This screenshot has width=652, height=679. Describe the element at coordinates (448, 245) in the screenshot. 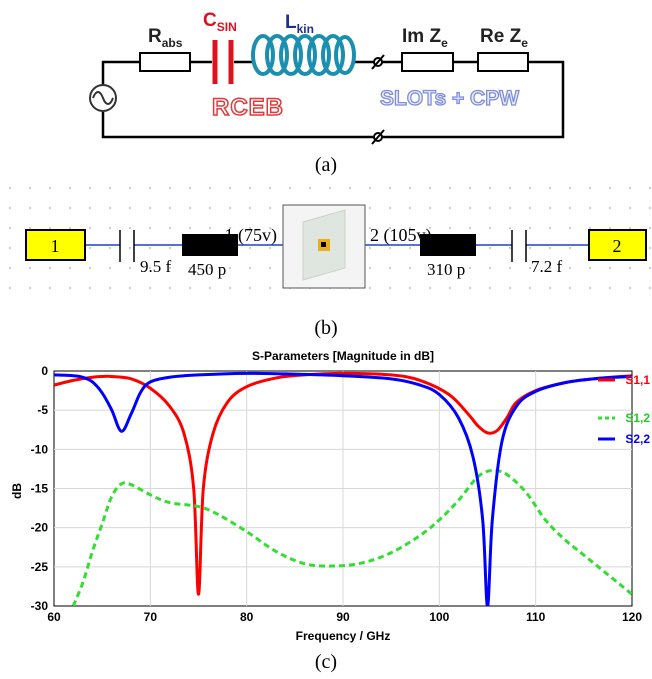

I see `inductor-right` at that location.